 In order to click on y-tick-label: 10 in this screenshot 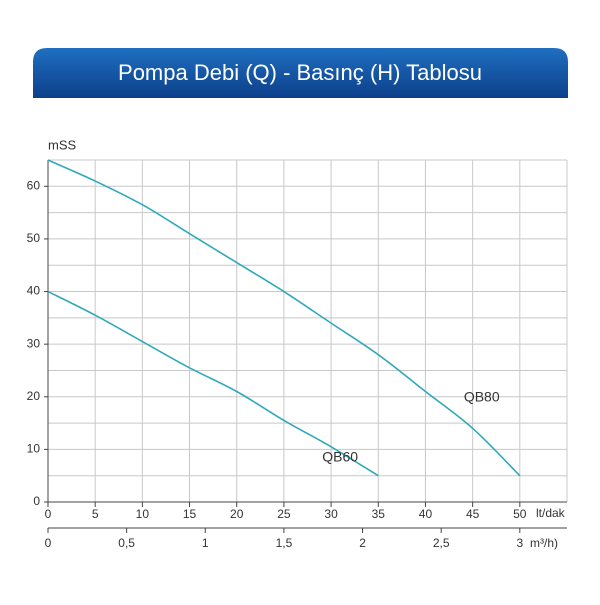, I will do `click(34, 449)`.